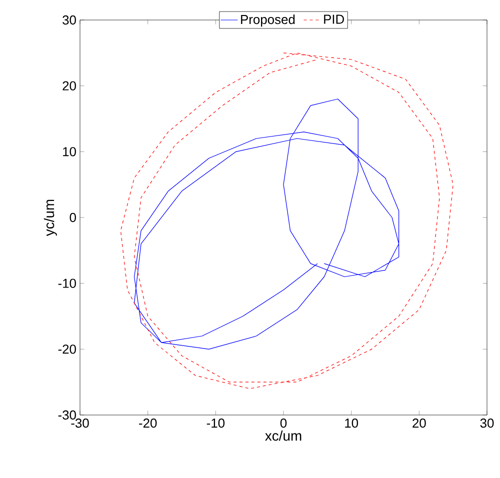  What do you see at coordinates (487, 423) in the screenshot?
I see `x-tick-label: 30` at bounding box center [487, 423].